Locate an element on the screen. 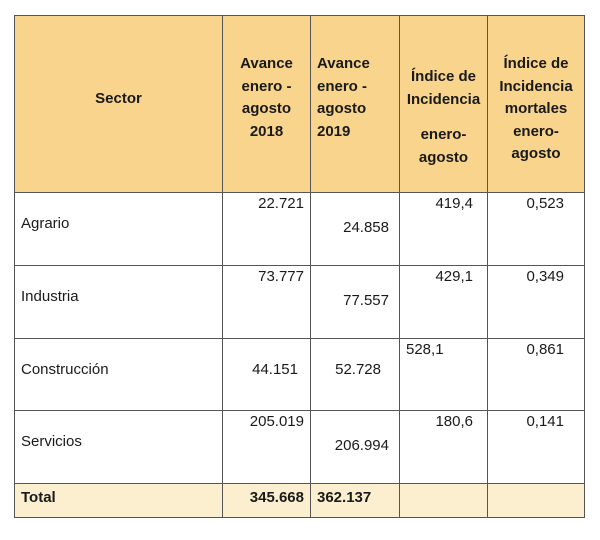 The height and width of the screenshot is (540, 600). total-label: Total is located at coordinates (38, 497).